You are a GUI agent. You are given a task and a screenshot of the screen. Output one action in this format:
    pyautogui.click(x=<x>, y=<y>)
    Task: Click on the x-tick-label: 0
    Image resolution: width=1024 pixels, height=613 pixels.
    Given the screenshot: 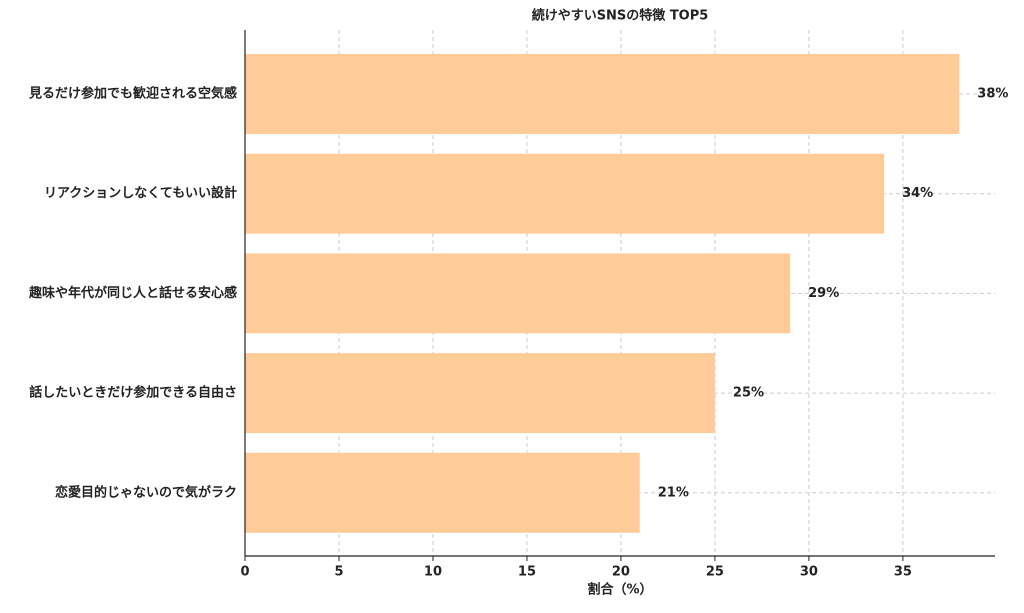 What is the action you would take?
    pyautogui.click(x=244, y=572)
    